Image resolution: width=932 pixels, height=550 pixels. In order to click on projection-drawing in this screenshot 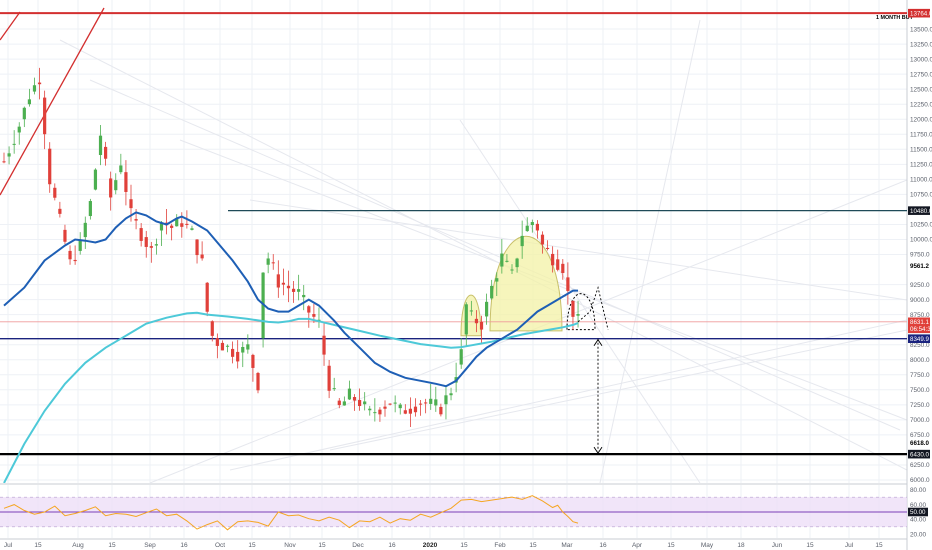, I will do `click(593, 369)`.